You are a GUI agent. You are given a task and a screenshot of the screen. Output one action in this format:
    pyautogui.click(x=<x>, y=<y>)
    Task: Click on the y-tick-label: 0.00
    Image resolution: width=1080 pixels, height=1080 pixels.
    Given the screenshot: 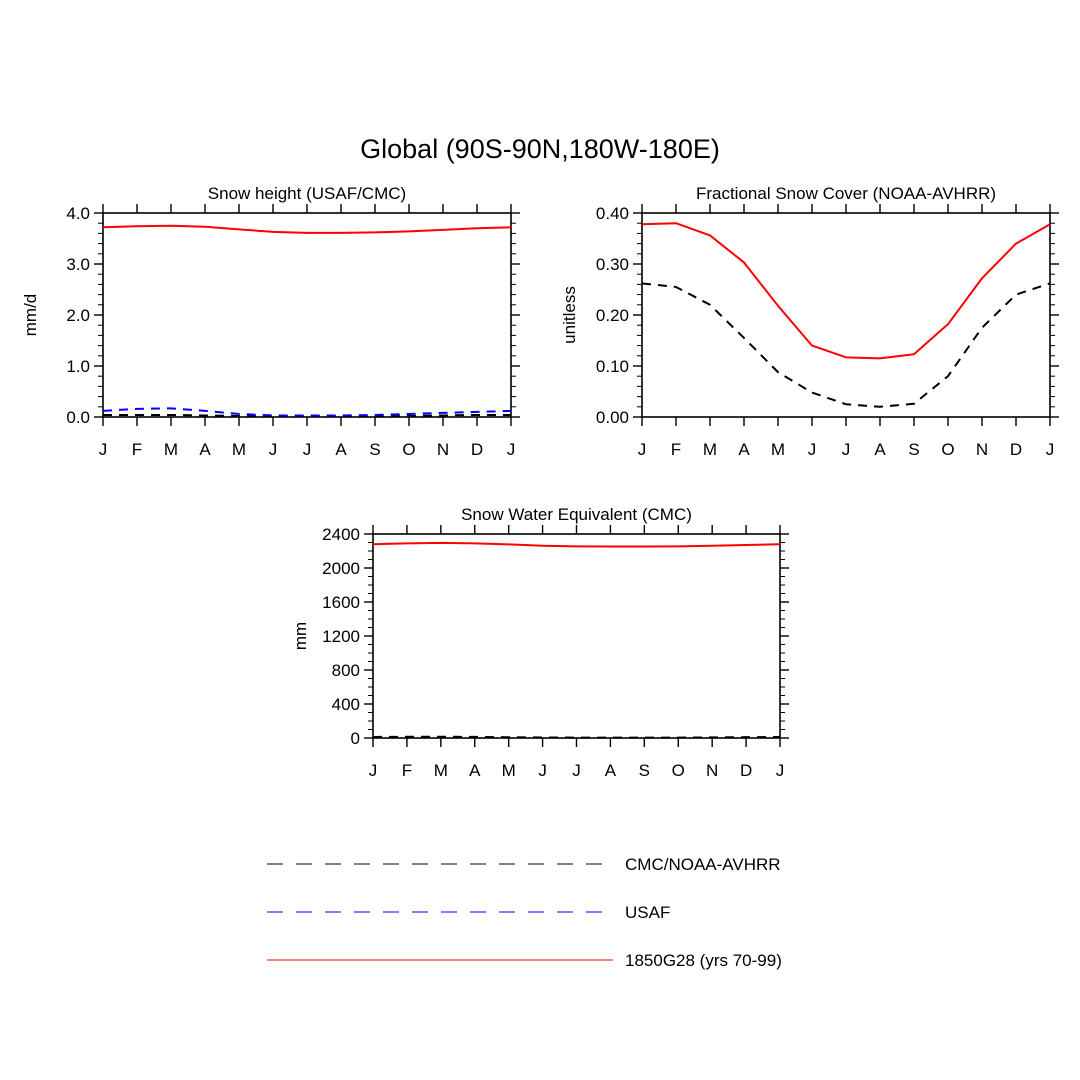 What is the action you would take?
    pyautogui.click(x=612, y=417)
    